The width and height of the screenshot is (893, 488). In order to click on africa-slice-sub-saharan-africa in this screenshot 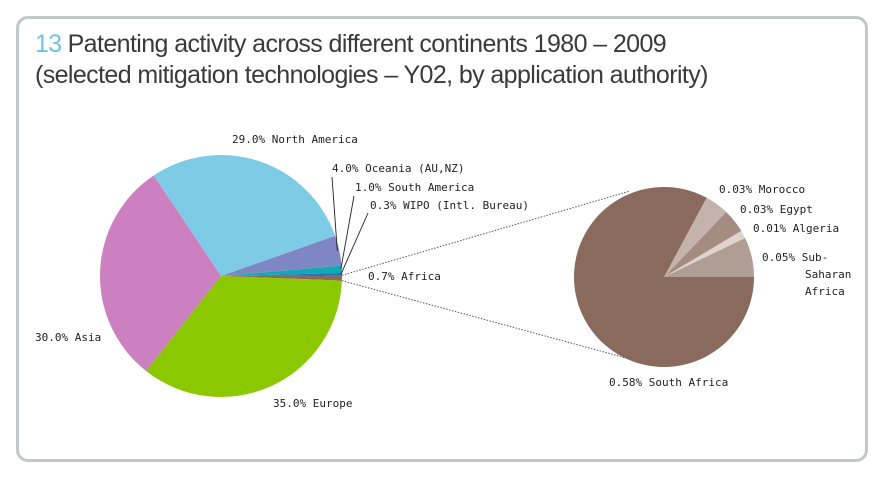, I will do `click(709, 257)`.